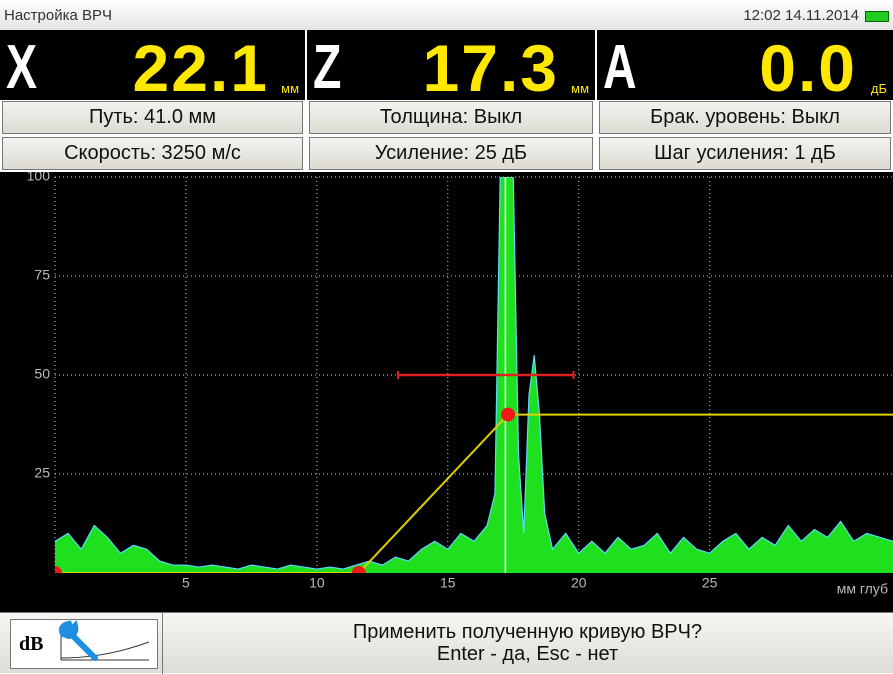 The image size is (893, 674). What do you see at coordinates (878, 88) in the screenshot?
I see `readout-unit: дБ` at bounding box center [878, 88].